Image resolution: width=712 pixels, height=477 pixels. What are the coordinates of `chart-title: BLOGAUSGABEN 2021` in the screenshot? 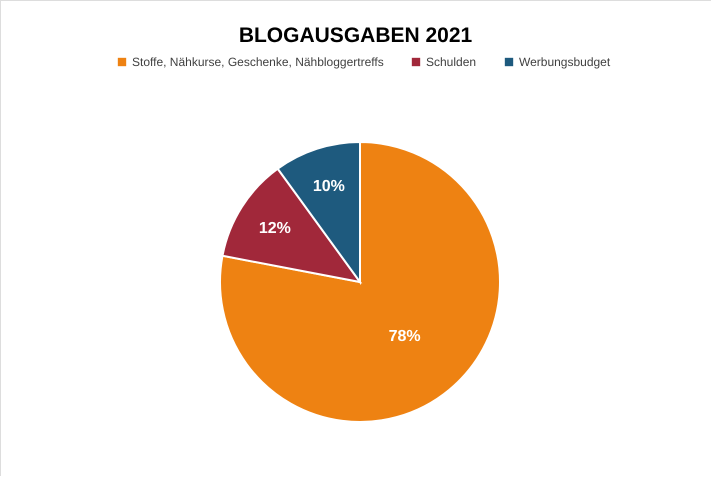 It's located at (355, 35).